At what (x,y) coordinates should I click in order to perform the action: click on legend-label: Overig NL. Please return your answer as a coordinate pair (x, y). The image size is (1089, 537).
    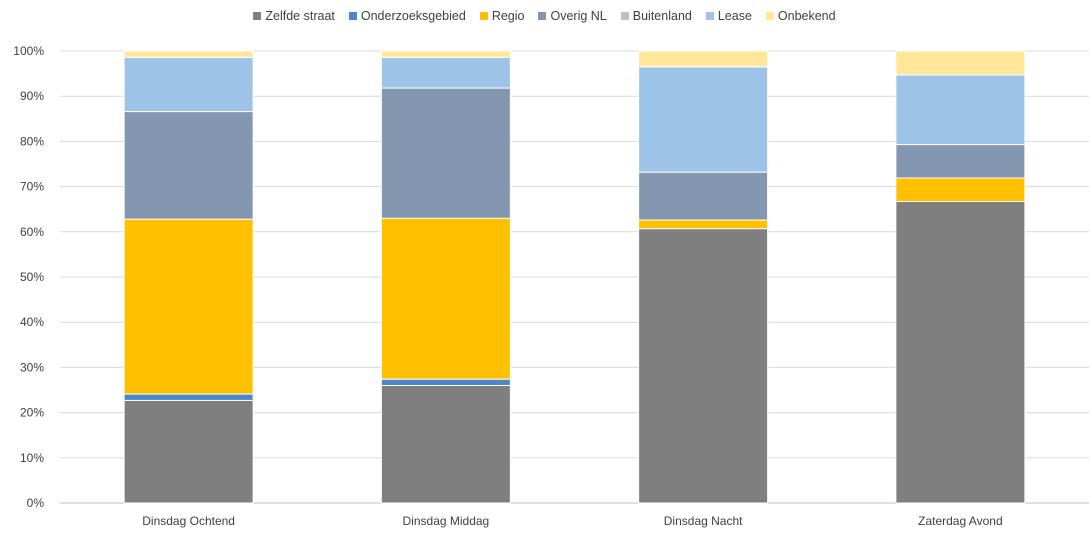
    Looking at the image, I should click on (578, 16).